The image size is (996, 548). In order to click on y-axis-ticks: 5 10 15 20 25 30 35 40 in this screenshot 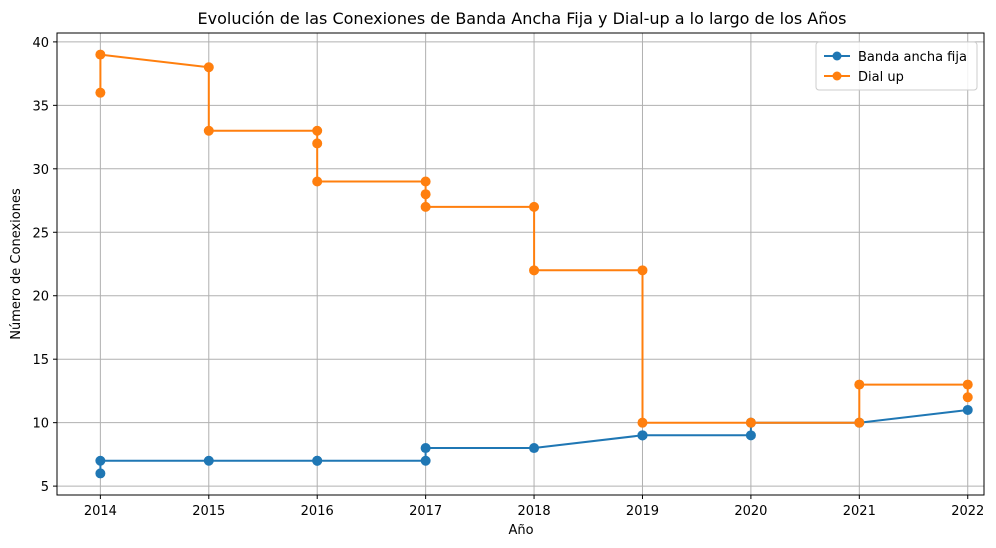, I will do `click(44, 265)`.